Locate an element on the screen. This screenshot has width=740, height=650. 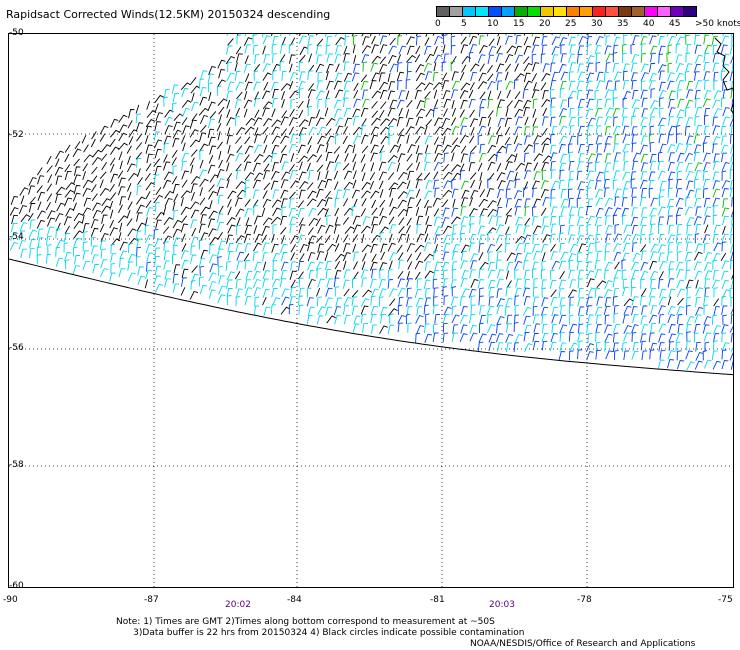
legend-color-bar is located at coordinates (566, 11).